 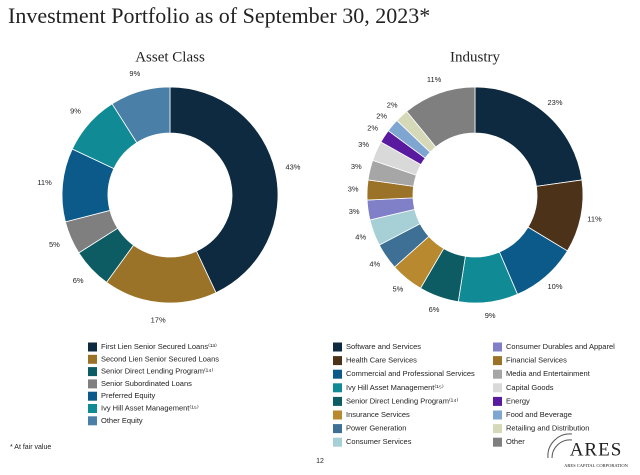 I want to click on legend-label: Capital Goods, so click(x=530, y=387).